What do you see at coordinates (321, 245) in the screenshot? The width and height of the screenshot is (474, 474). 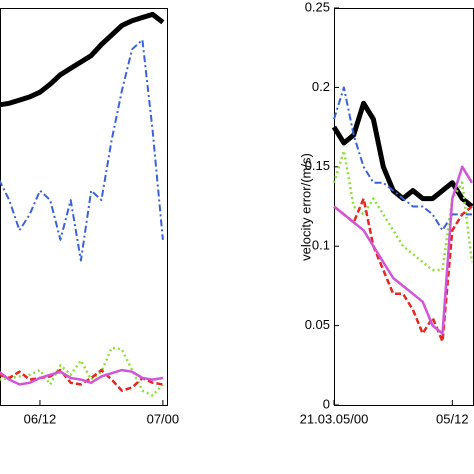 I see `y-tick-label: 0.1` at bounding box center [321, 245].